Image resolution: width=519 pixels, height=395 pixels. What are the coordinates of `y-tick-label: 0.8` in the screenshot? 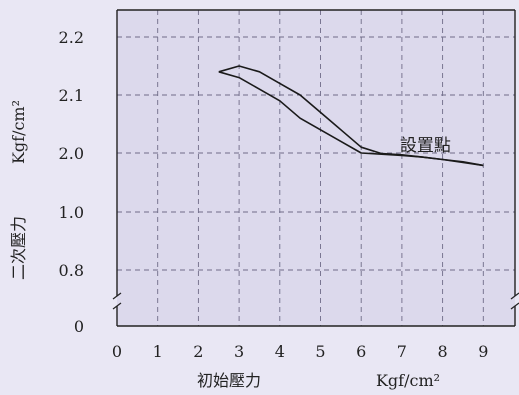 It's located at (71, 270).